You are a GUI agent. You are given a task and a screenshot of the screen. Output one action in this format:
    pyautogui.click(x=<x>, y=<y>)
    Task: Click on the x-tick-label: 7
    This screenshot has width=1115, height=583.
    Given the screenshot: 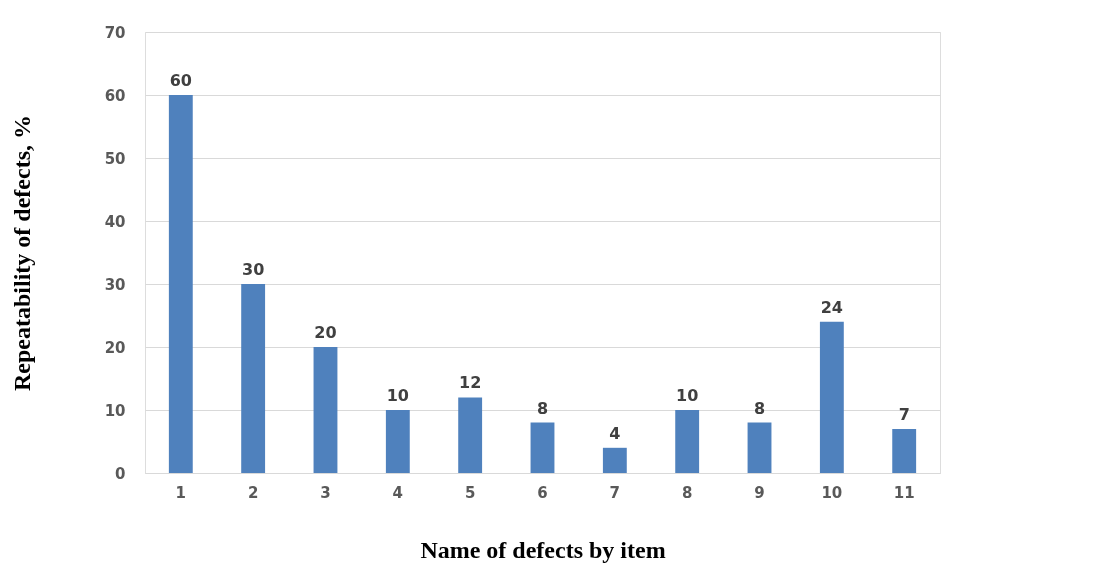 What is the action you would take?
    pyautogui.click(x=615, y=492)
    